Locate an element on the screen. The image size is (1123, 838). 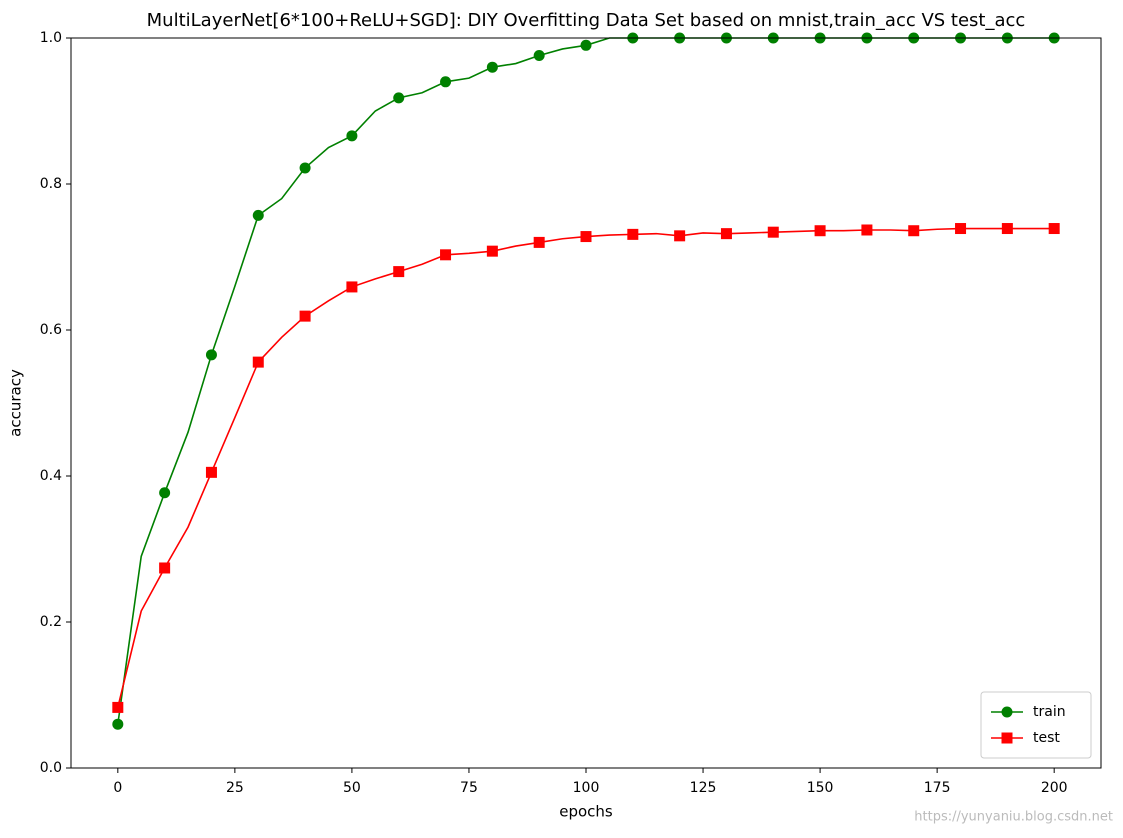
y-tick-label: 0.0 is located at coordinates (51, 768).